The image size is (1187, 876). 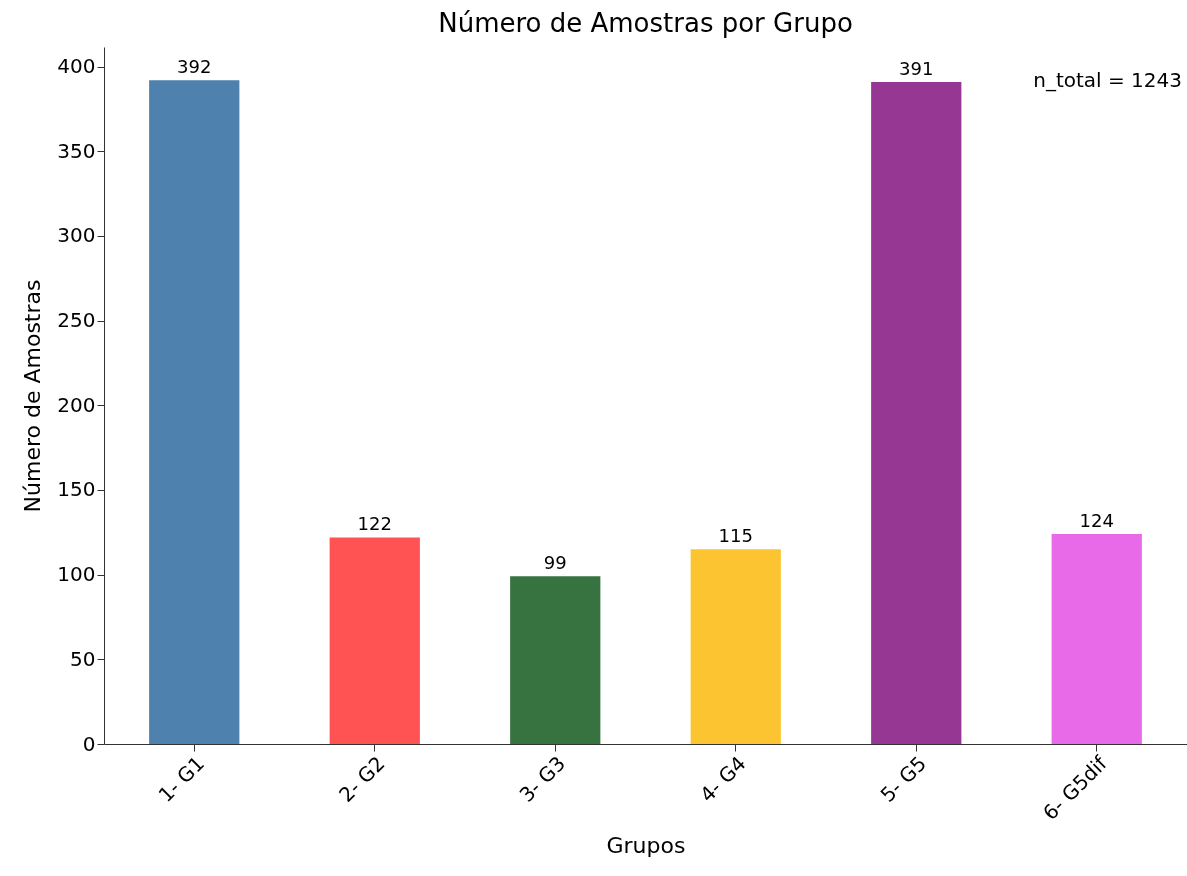 I want to click on x-tick-label: 1- G1, so click(x=181, y=779).